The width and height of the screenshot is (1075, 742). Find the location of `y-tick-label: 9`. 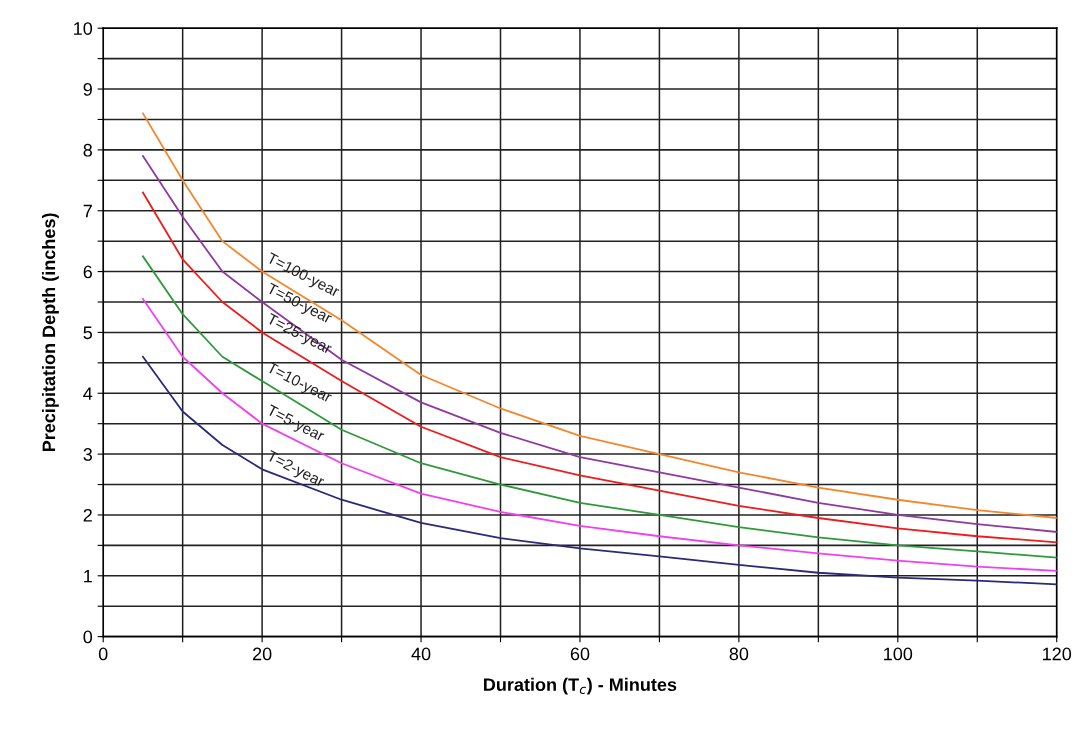

y-tick-label: 9 is located at coordinates (87, 89).